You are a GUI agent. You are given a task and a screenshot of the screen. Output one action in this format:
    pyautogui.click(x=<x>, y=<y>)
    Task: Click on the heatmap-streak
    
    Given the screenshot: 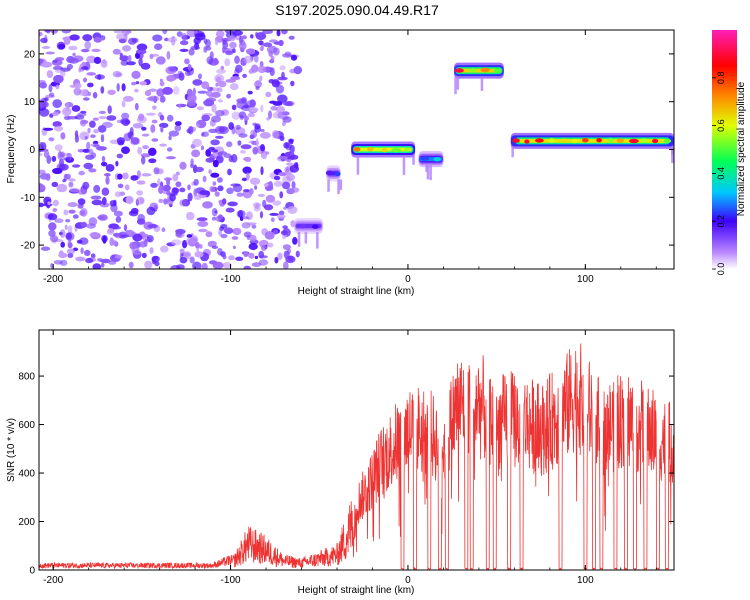 What is the action you would take?
    pyautogui.click(x=426, y=168)
    